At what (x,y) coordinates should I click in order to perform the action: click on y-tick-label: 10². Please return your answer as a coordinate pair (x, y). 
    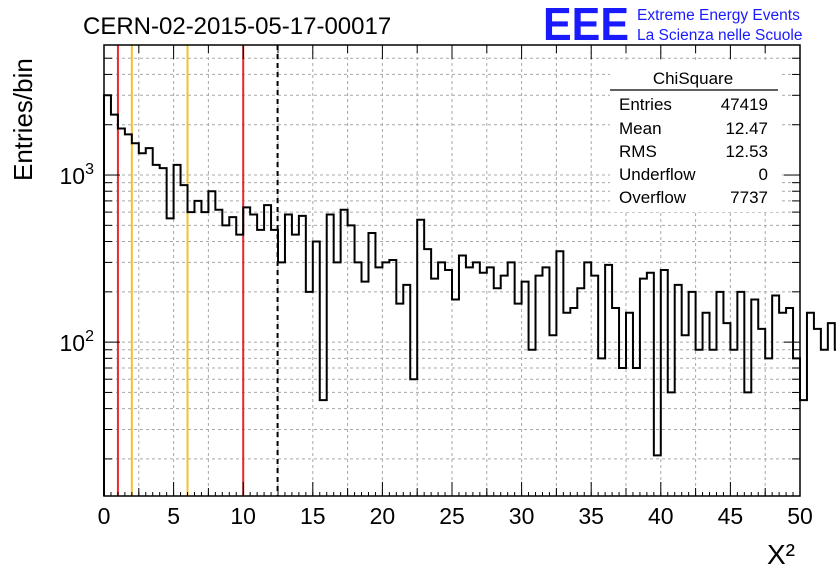
    Looking at the image, I should click on (77, 342).